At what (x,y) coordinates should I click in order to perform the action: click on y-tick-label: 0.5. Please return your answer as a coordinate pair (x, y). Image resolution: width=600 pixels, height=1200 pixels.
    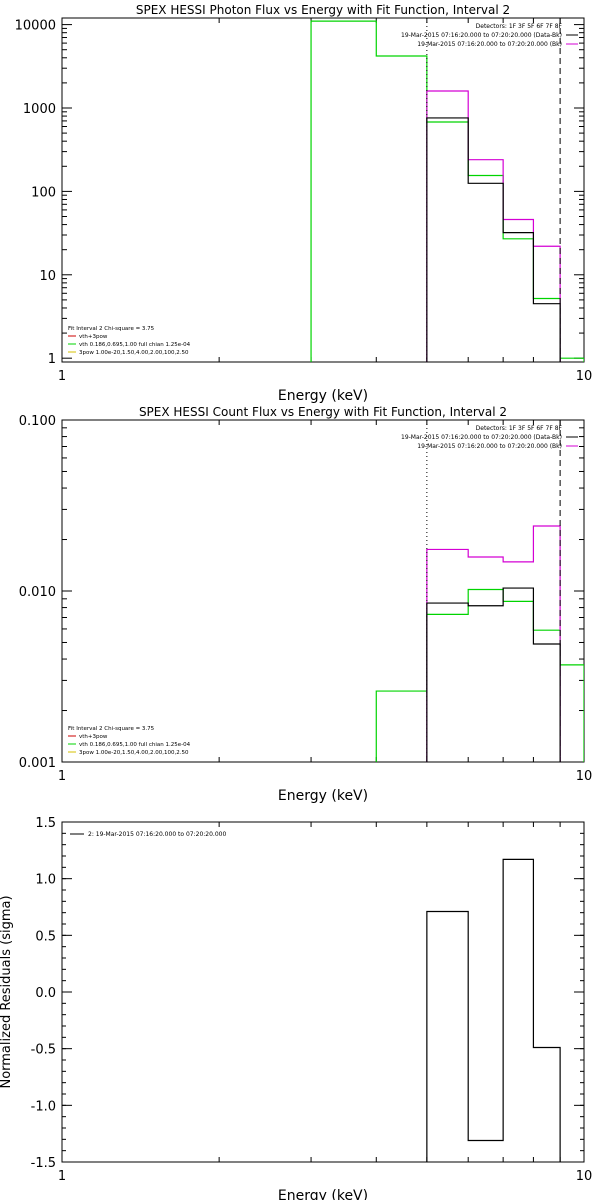
    Looking at the image, I should click on (45, 936).